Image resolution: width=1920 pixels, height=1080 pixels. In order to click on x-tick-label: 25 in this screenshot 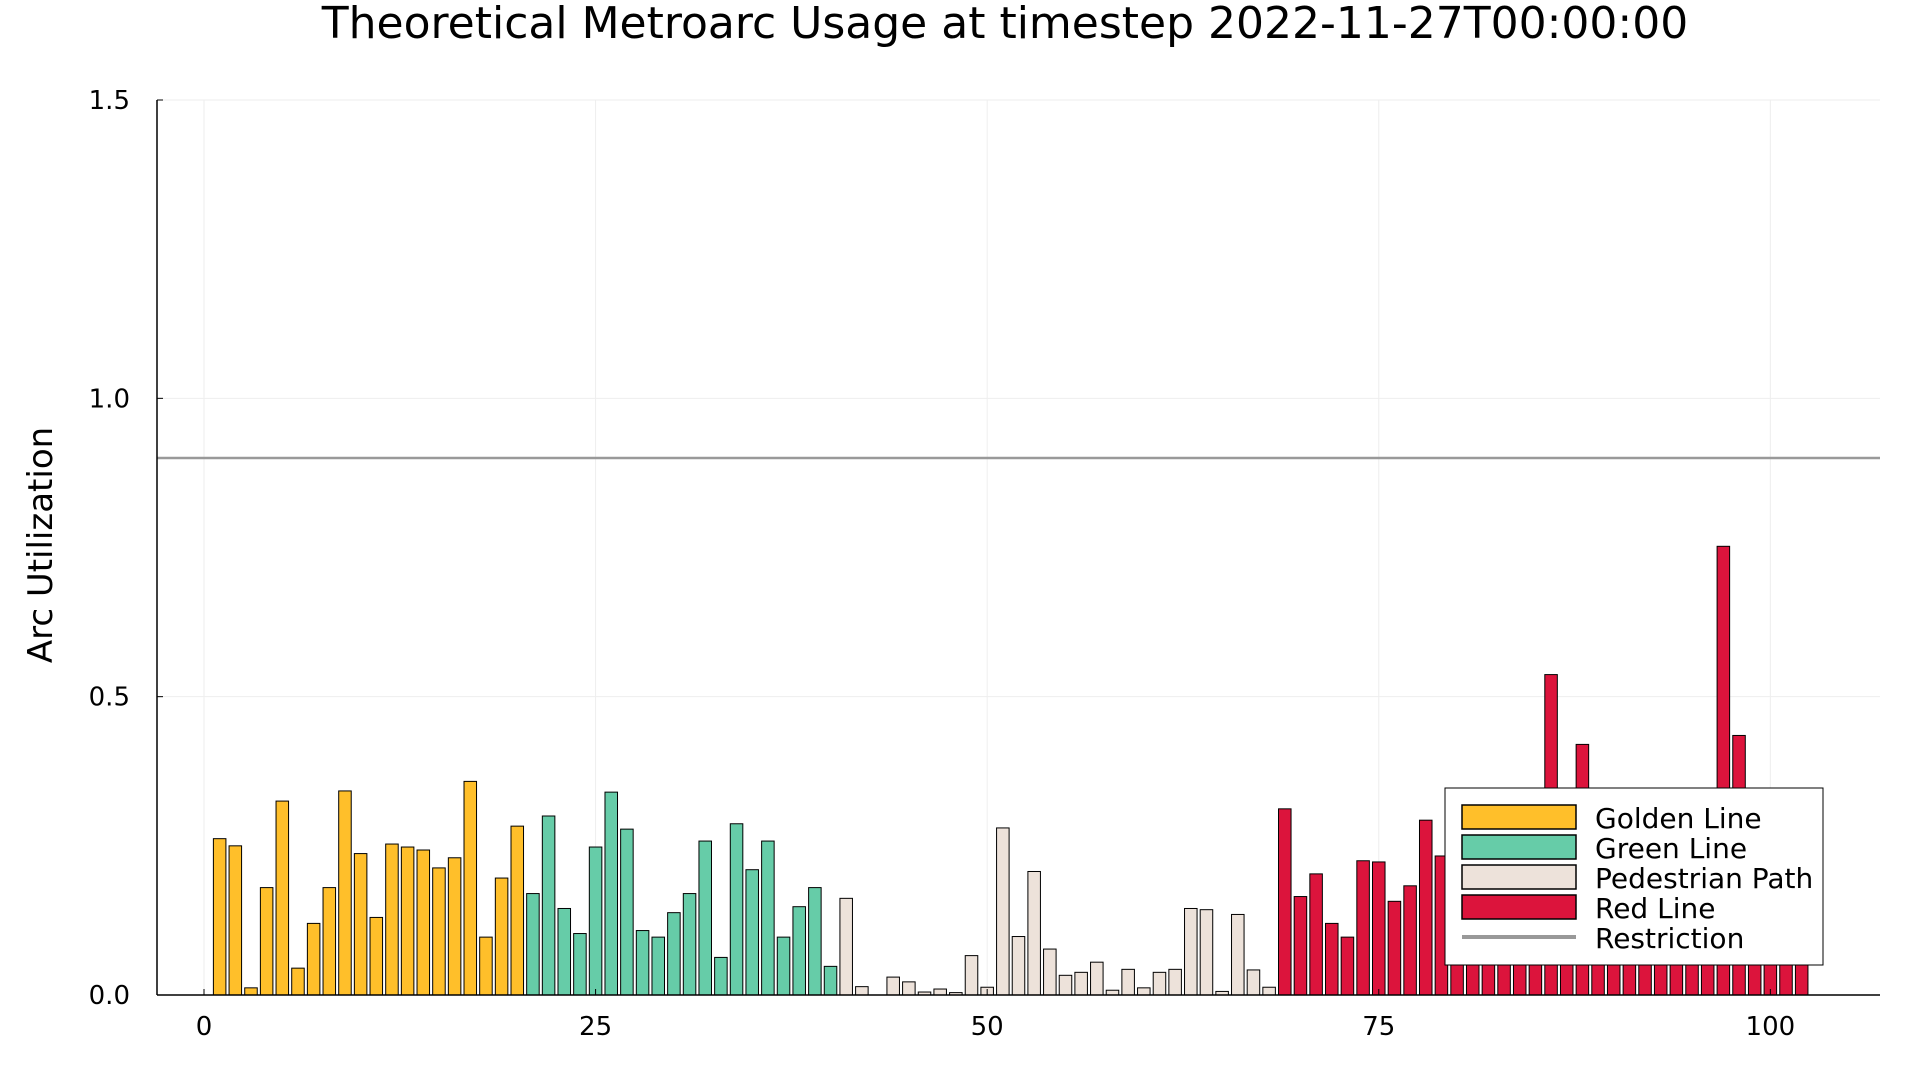, I will do `click(595, 1027)`.